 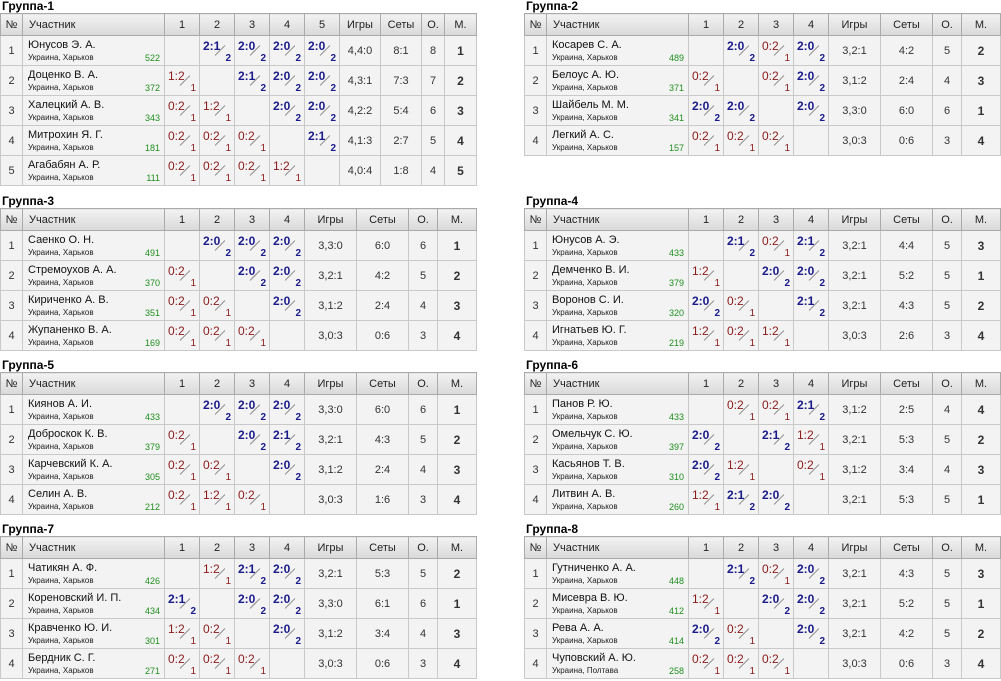 What do you see at coordinates (423, 663) in the screenshot?
I see `player-points: 3` at bounding box center [423, 663].